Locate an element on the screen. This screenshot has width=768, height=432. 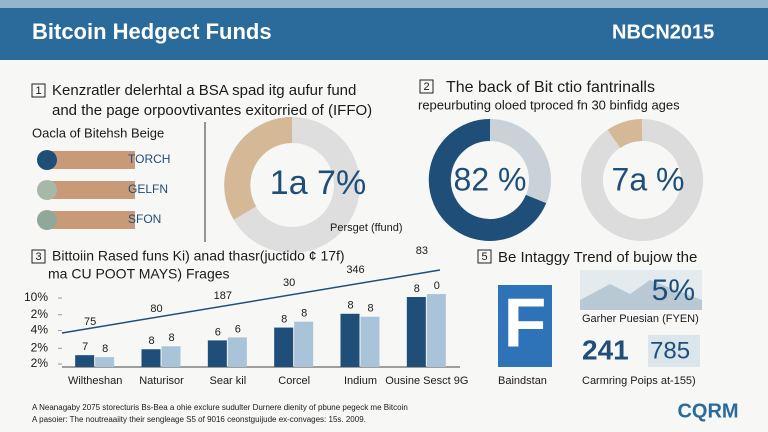
stat-caption: Carmring Poips at-155) is located at coordinates (639, 381).